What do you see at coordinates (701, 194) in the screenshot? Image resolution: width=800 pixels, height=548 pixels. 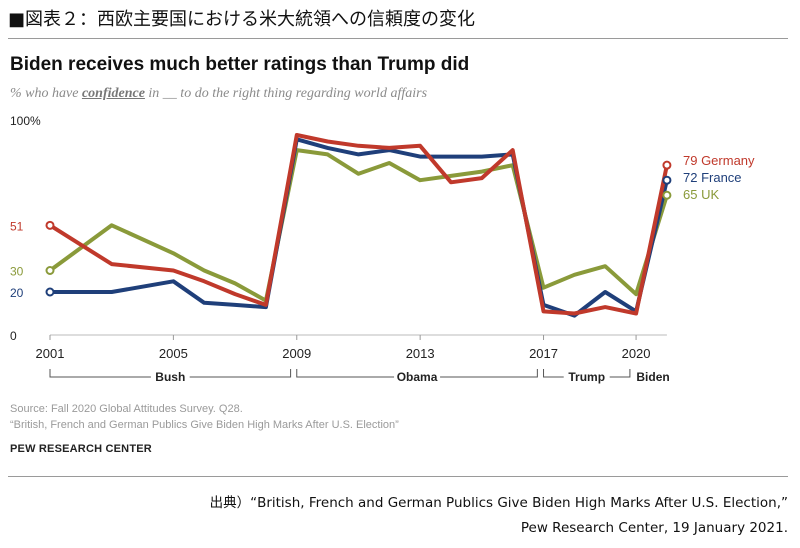 I see `series-end-label: 65 UK` at bounding box center [701, 194].